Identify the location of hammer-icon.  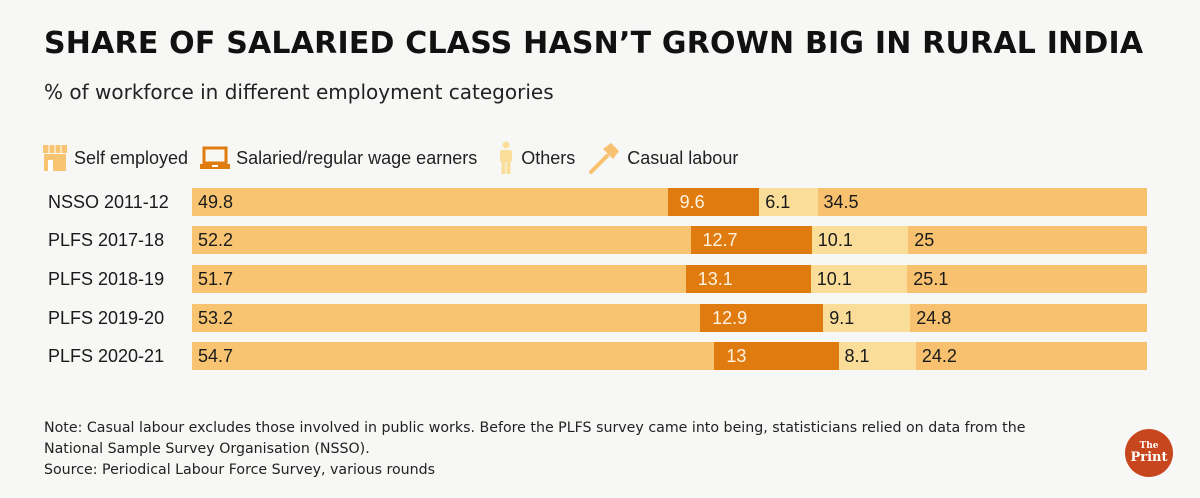
(604, 158).